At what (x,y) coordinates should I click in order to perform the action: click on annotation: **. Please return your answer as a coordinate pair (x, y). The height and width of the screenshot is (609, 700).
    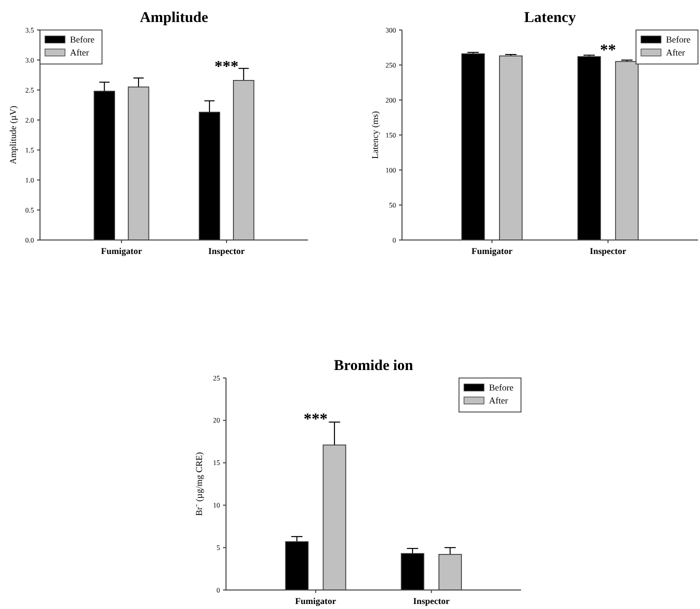
    Looking at the image, I should click on (608, 50).